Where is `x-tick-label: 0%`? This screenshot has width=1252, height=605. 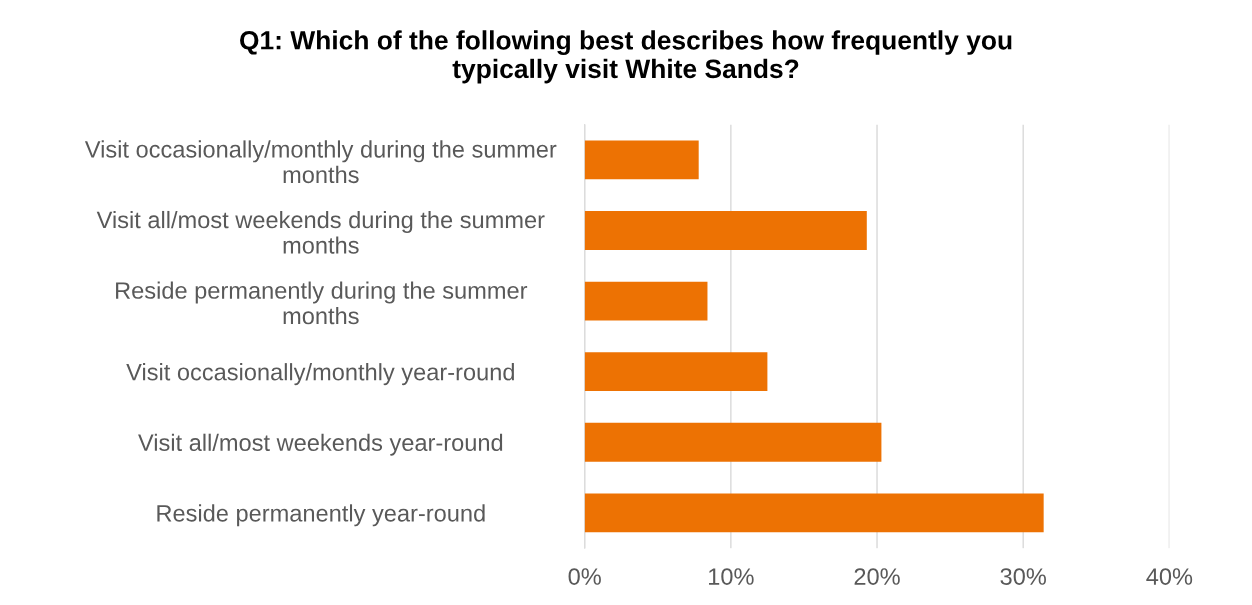
x-tick-label: 0% is located at coordinates (584, 576).